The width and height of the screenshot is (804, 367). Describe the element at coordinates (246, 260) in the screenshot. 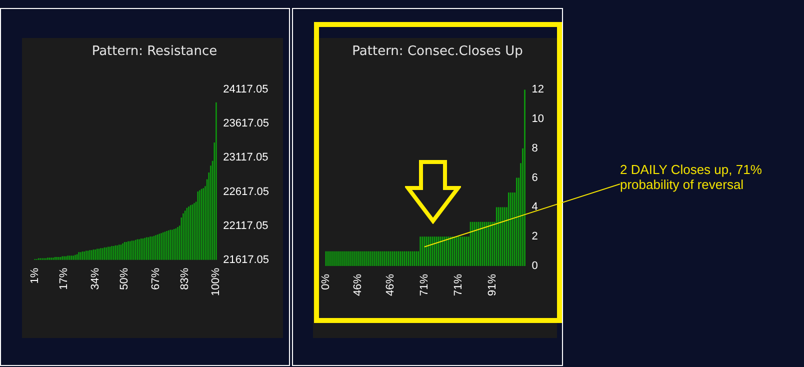

I see `y-tick-label: 21617.05` at that location.